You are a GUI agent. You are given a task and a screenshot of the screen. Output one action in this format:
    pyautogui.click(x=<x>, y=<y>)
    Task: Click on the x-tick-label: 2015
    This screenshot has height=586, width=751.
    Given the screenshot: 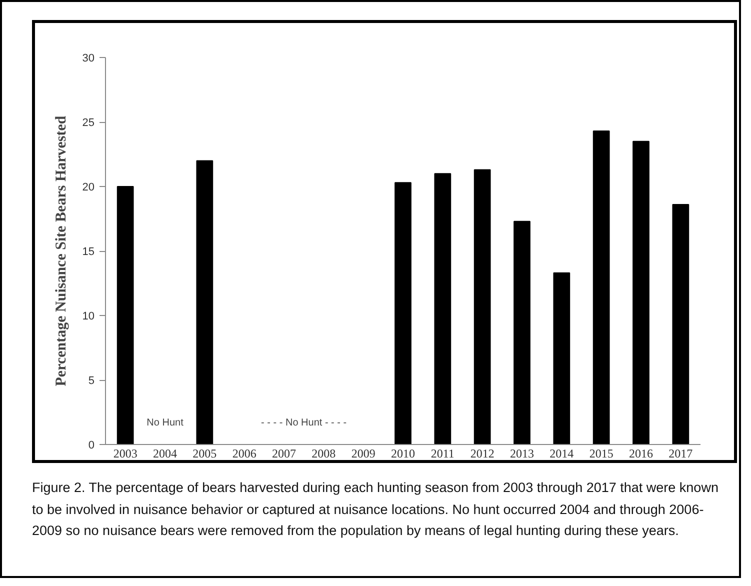 What is the action you would take?
    pyautogui.click(x=601, y=453)
    